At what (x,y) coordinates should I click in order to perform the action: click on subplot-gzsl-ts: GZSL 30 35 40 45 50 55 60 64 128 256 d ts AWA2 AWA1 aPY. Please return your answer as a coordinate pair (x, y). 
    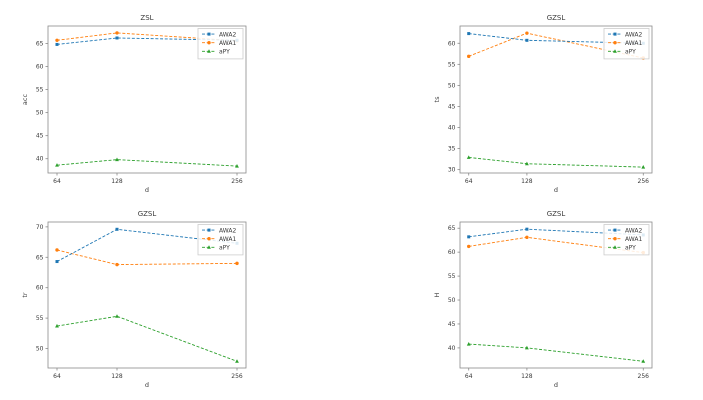
    Looking at the image, I should click on (543, 104).